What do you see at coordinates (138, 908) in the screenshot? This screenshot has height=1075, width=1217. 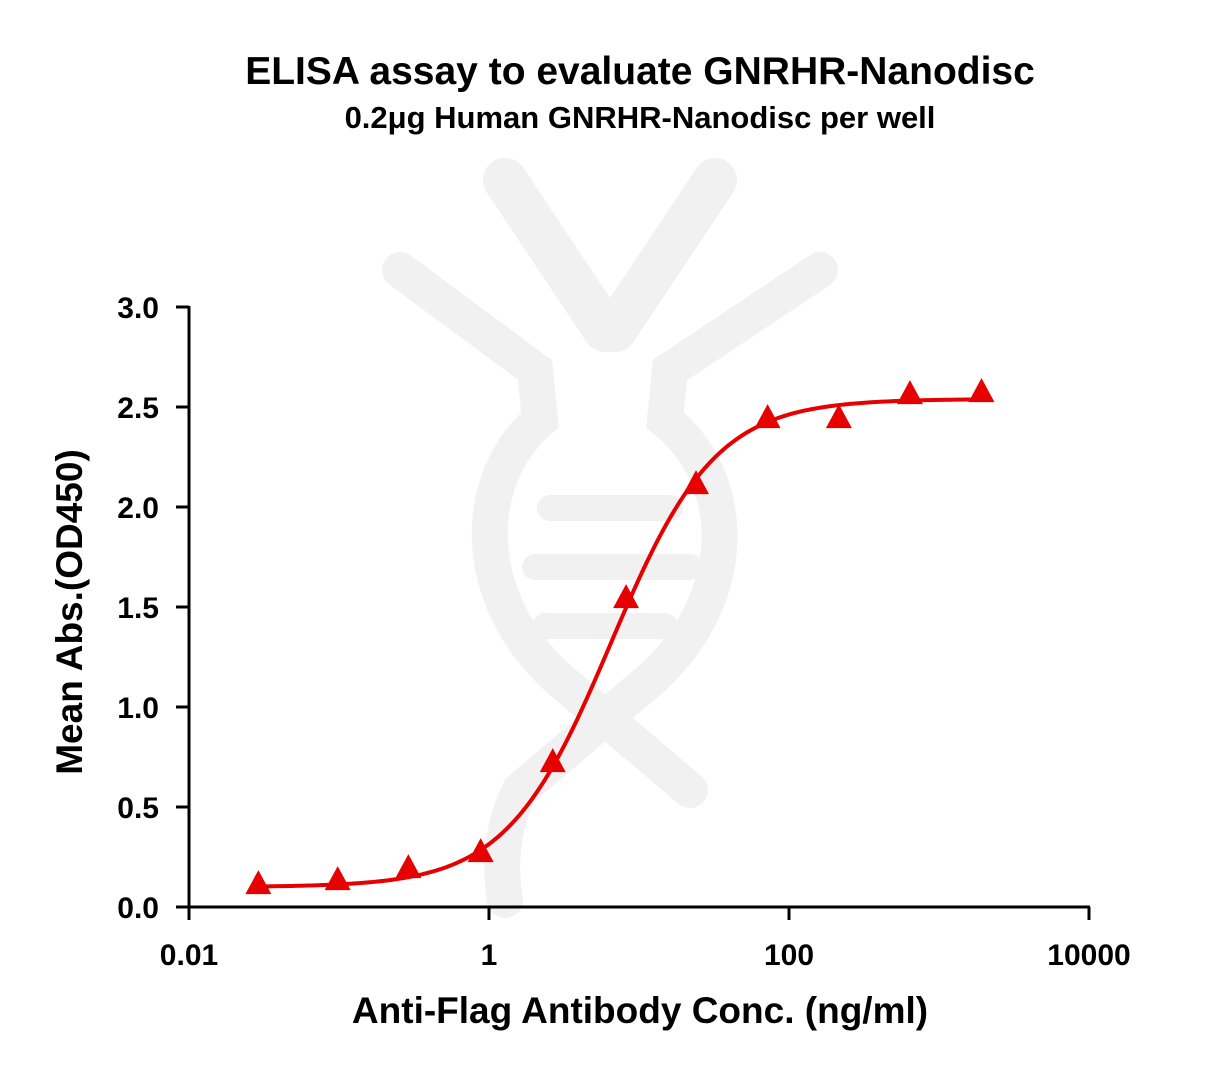 I see `y-tick-label: 0.0` at bounding box center [138, 908].